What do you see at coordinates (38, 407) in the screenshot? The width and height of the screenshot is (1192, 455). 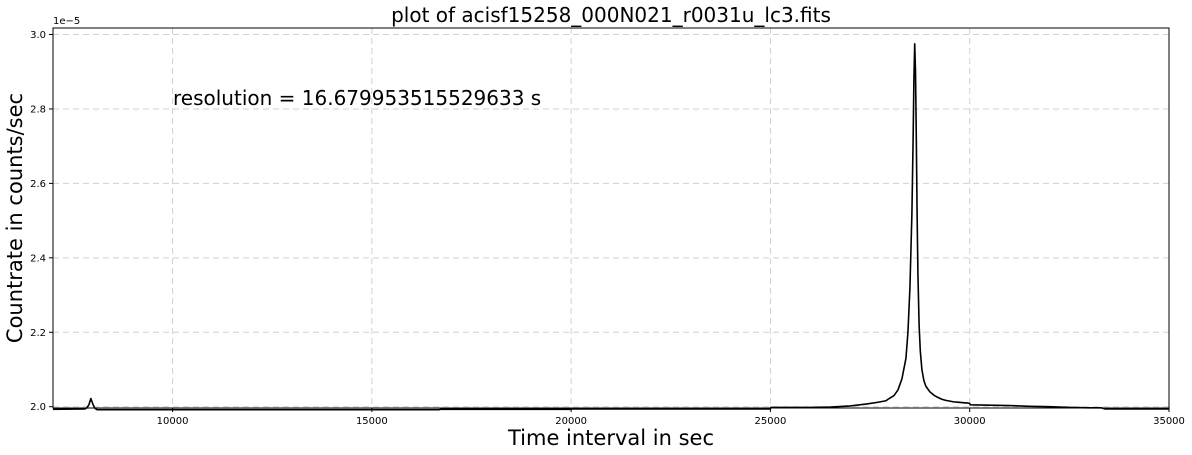 I see `y-tick-label: 2.0` at bounding box center [38, 407].